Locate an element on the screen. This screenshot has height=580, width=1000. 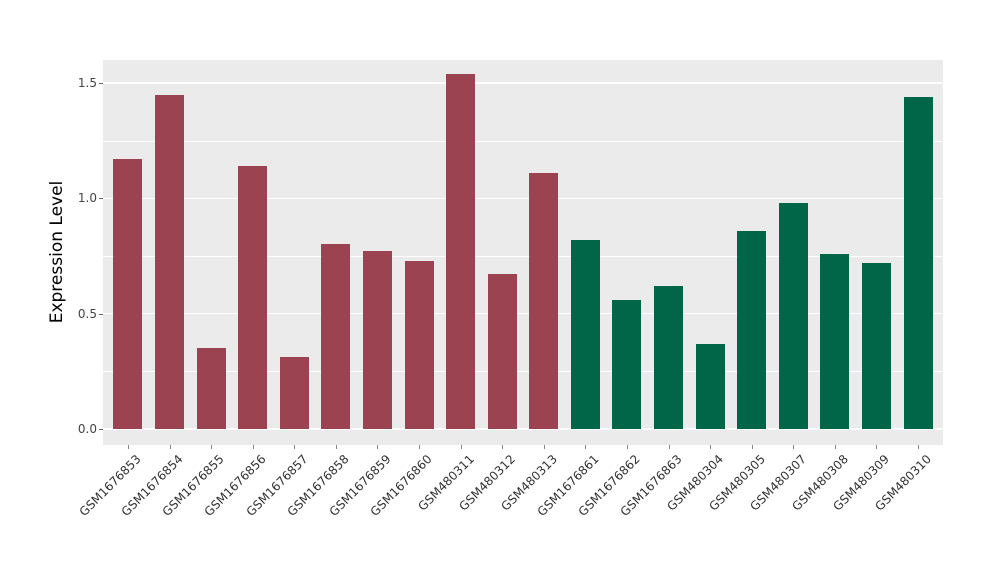
bar-GSM1676856 is located at coordinates (253, 297).